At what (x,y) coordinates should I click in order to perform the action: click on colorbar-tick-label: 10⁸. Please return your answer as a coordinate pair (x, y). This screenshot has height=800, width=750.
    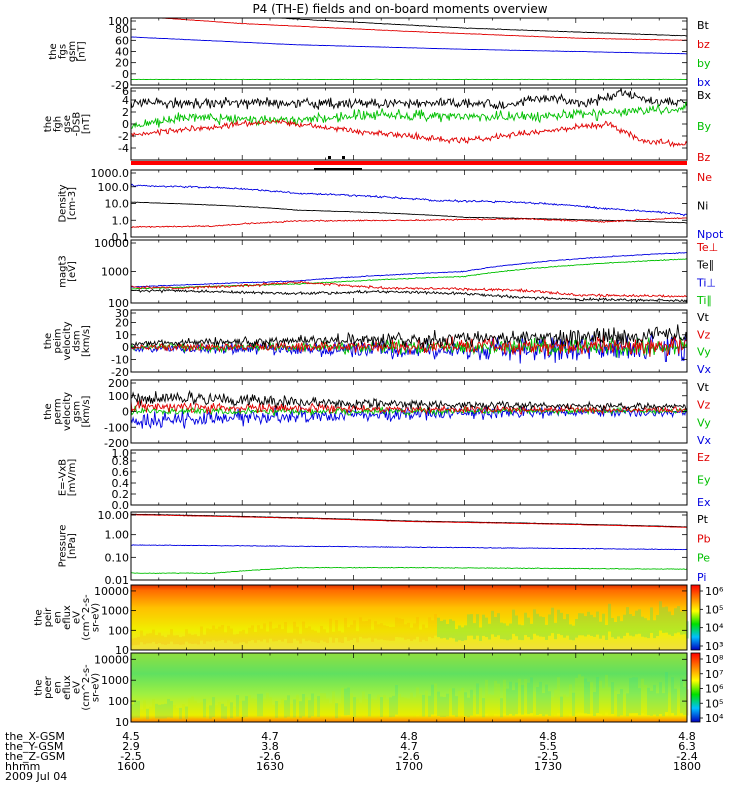
    Looking at the image, I should click on (714, 659).